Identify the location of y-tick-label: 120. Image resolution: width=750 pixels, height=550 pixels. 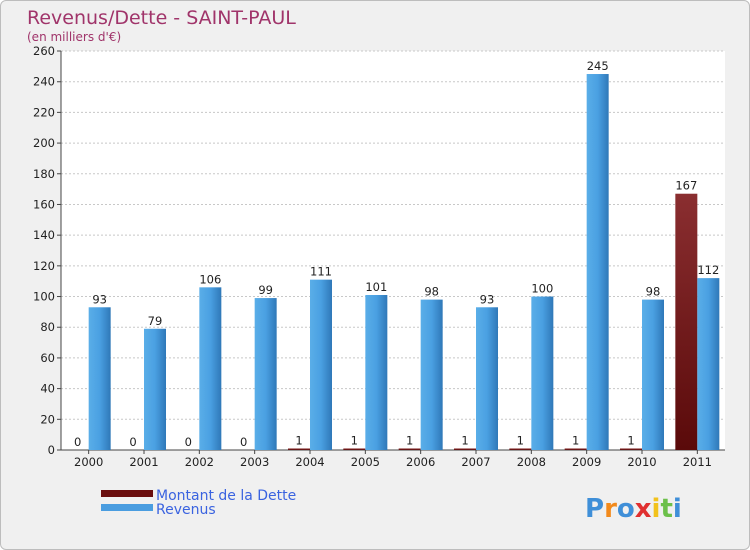
(44, 266).